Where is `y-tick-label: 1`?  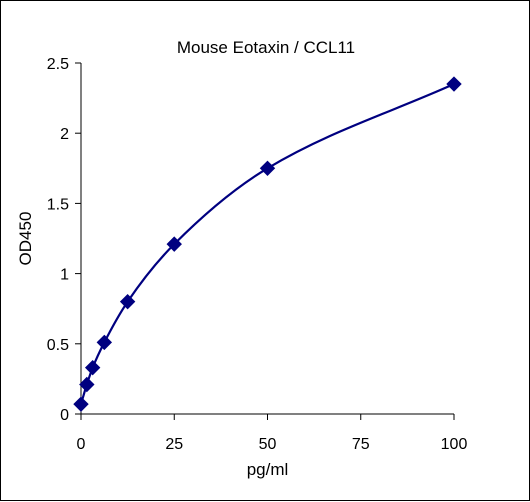
y-tick-label: 1 is located at coordinates (64, 275).